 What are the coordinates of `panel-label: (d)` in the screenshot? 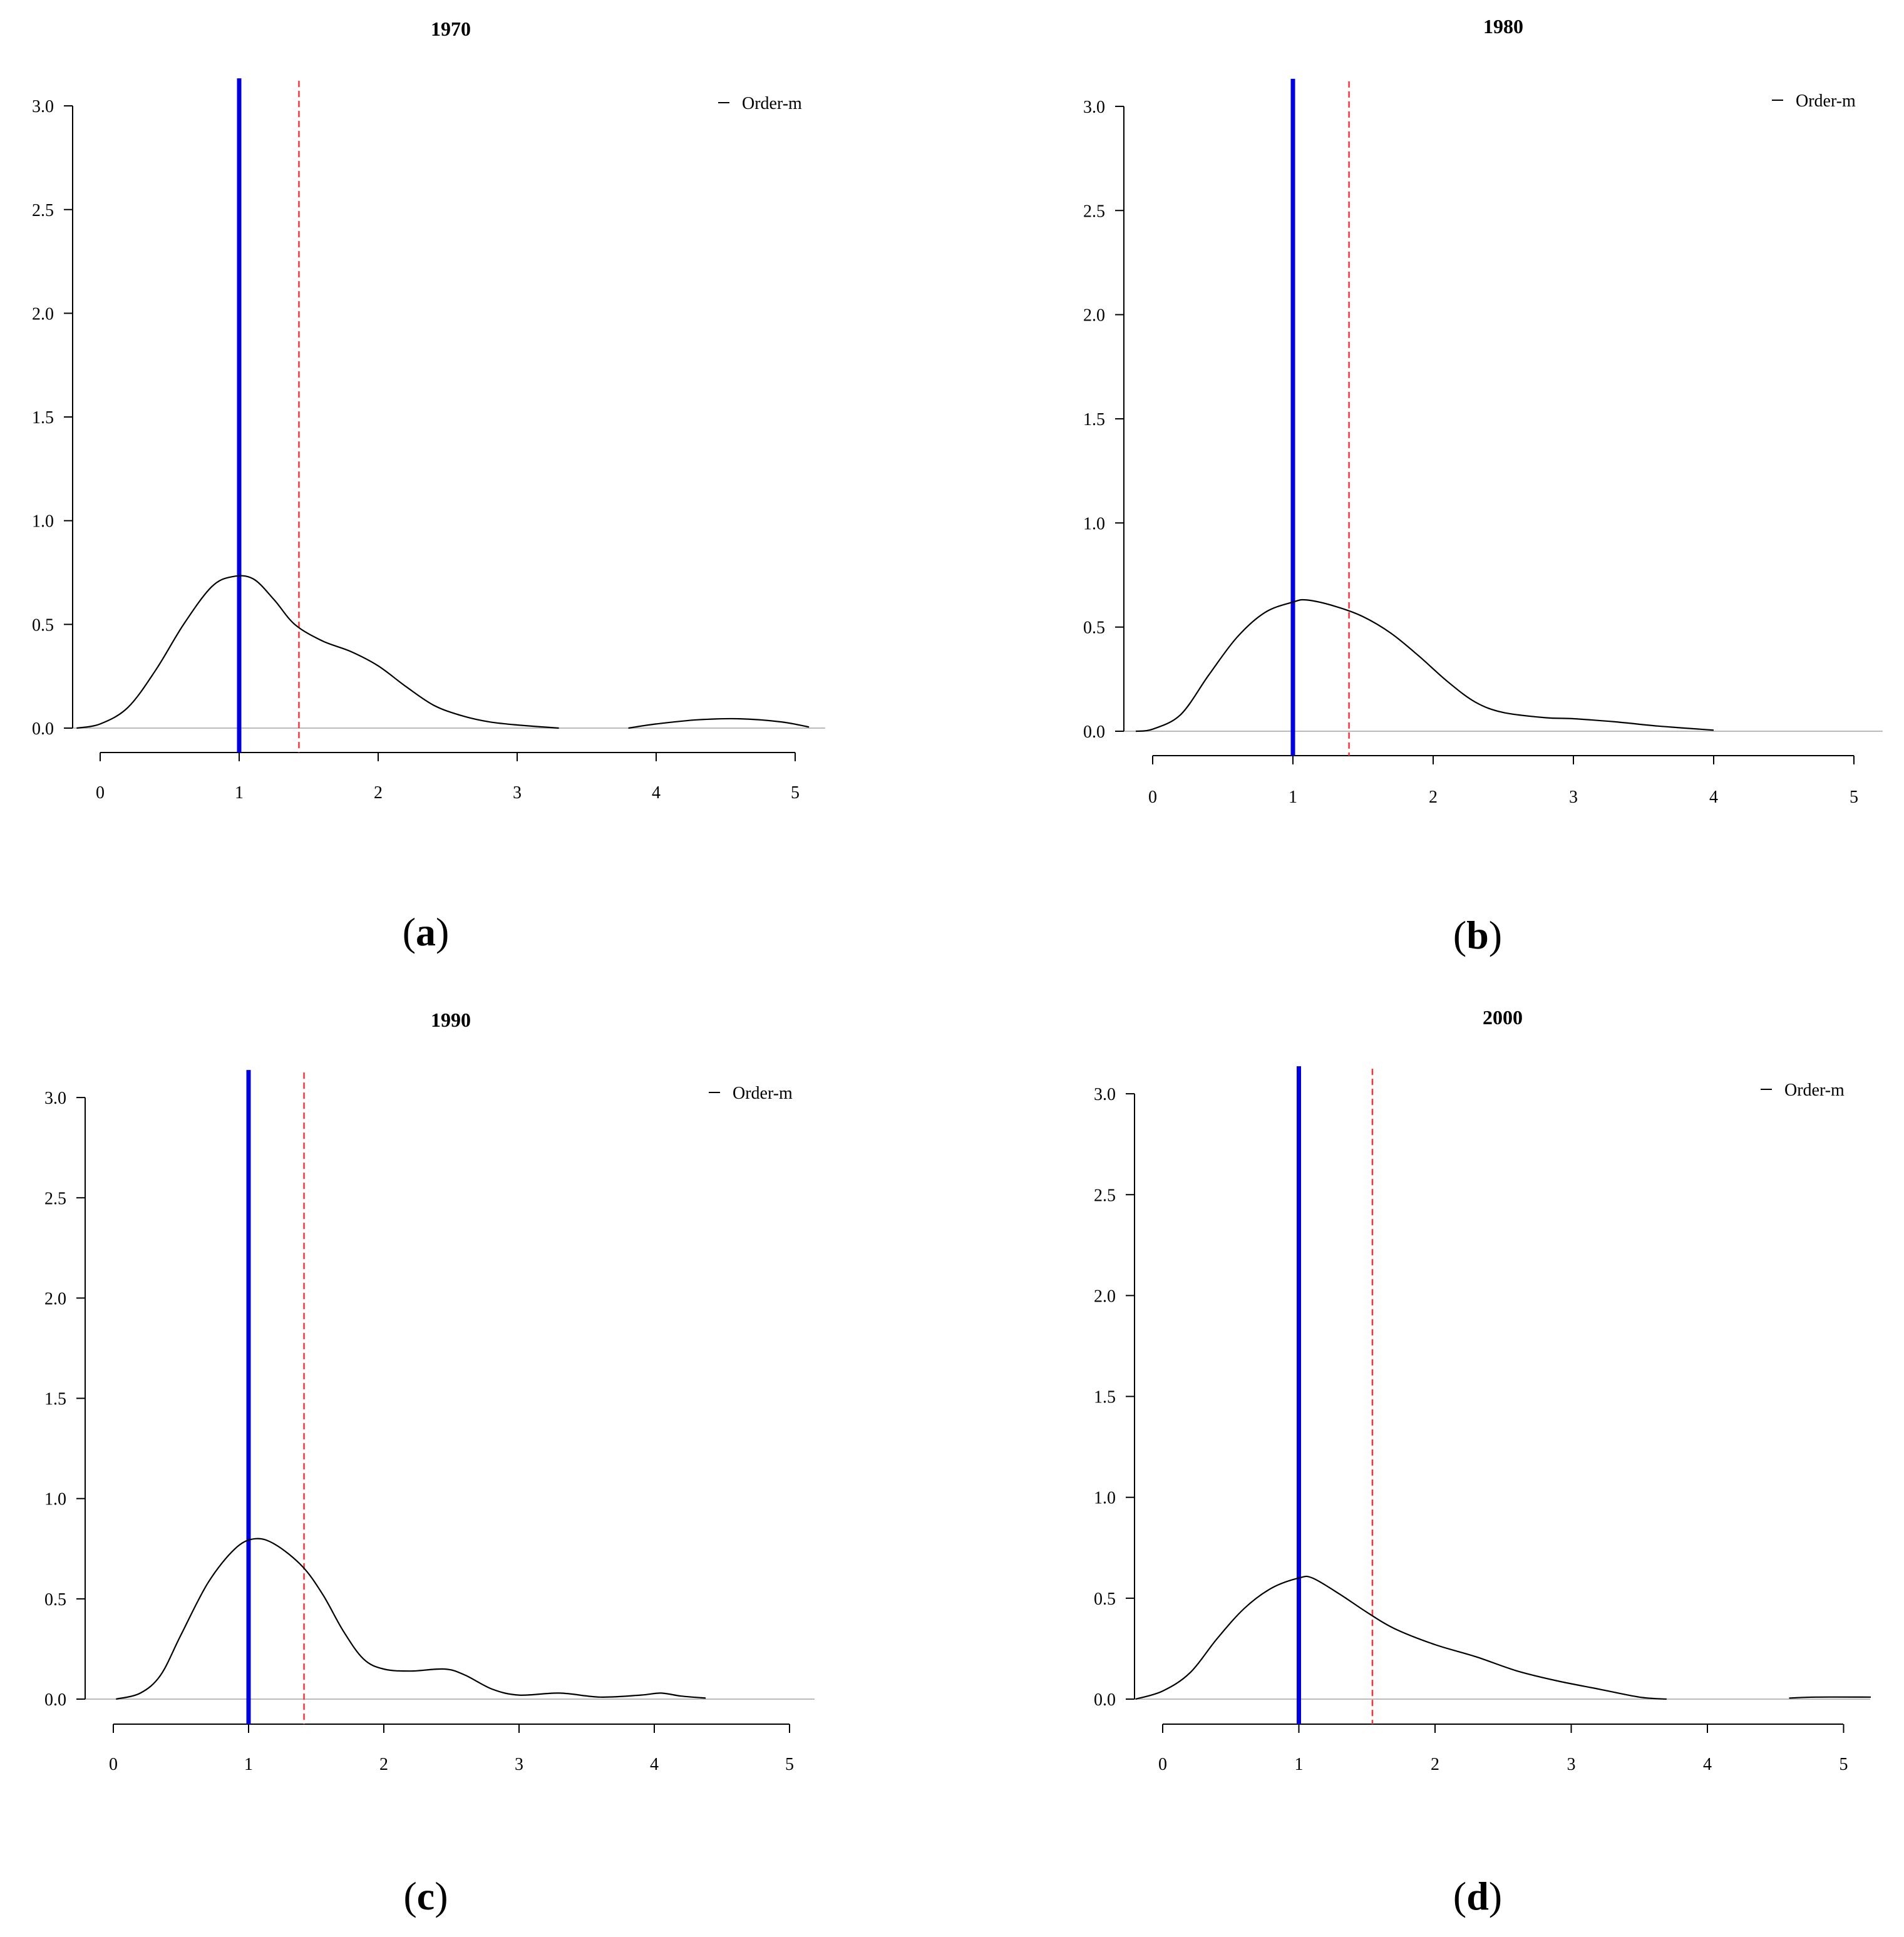 It's located at (1478, 1896).